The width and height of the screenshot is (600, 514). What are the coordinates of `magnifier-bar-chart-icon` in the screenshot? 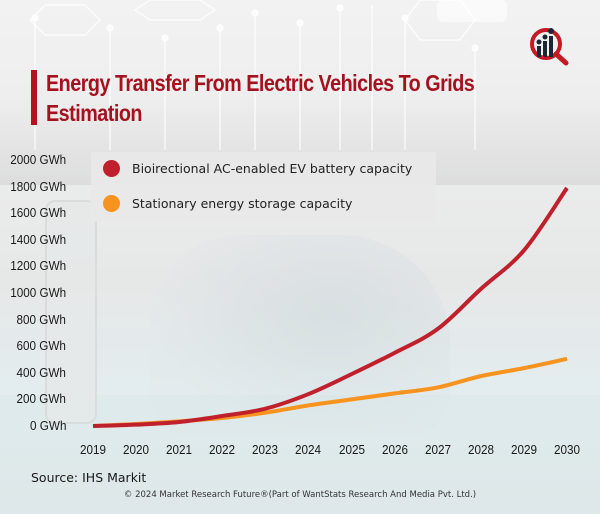 It's located at (549, 47).